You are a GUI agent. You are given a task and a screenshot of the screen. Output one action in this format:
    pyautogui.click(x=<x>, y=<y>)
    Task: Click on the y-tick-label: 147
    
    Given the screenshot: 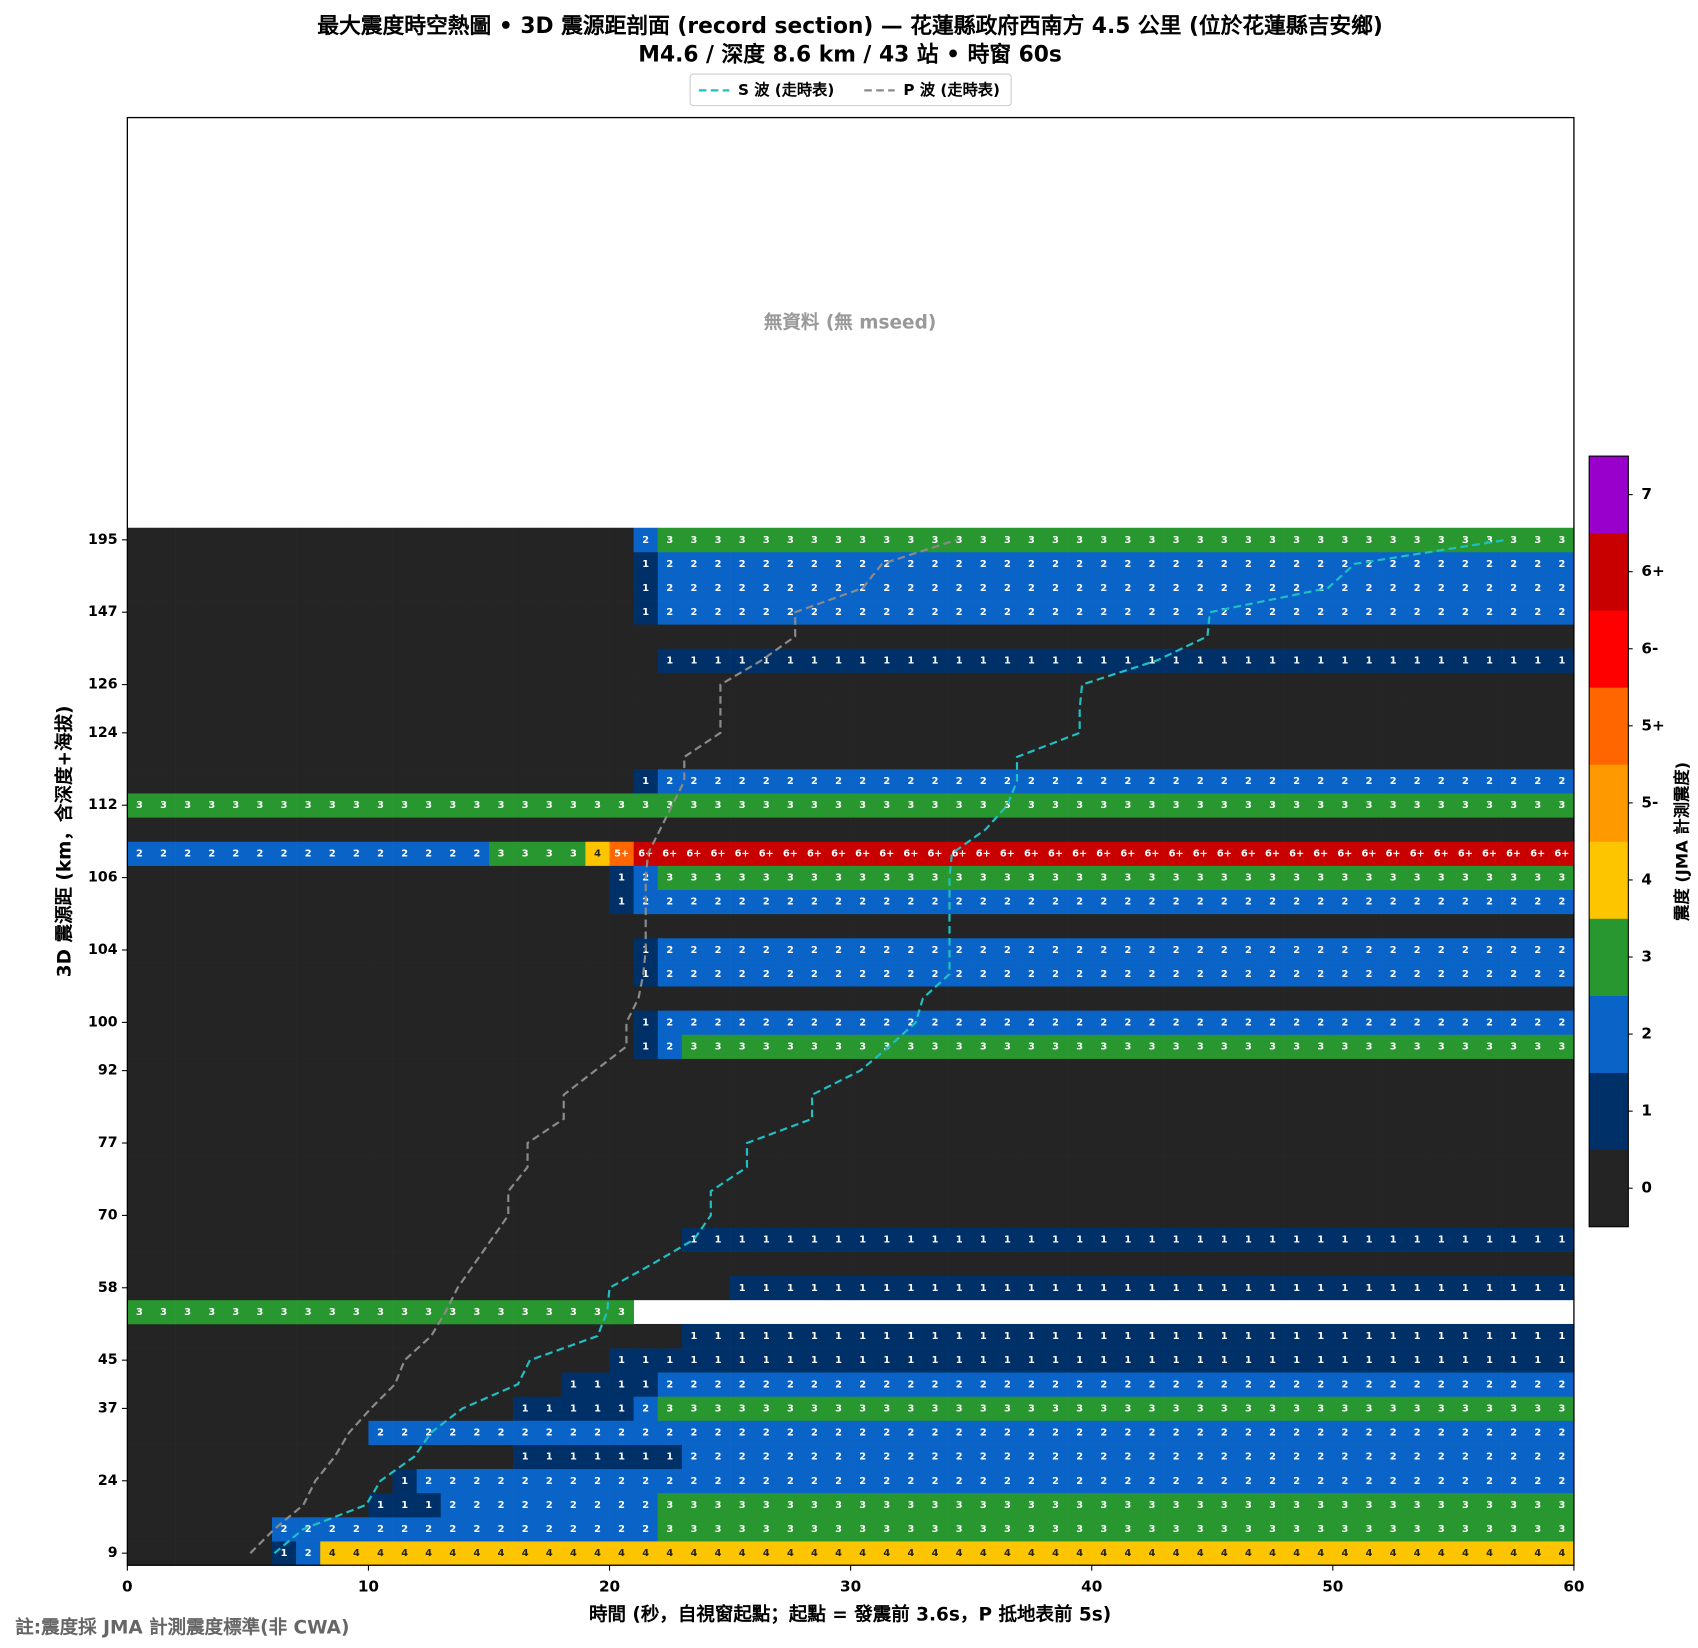 What is the action you would take?
    pyautogui.click(x=103, y=612)
    